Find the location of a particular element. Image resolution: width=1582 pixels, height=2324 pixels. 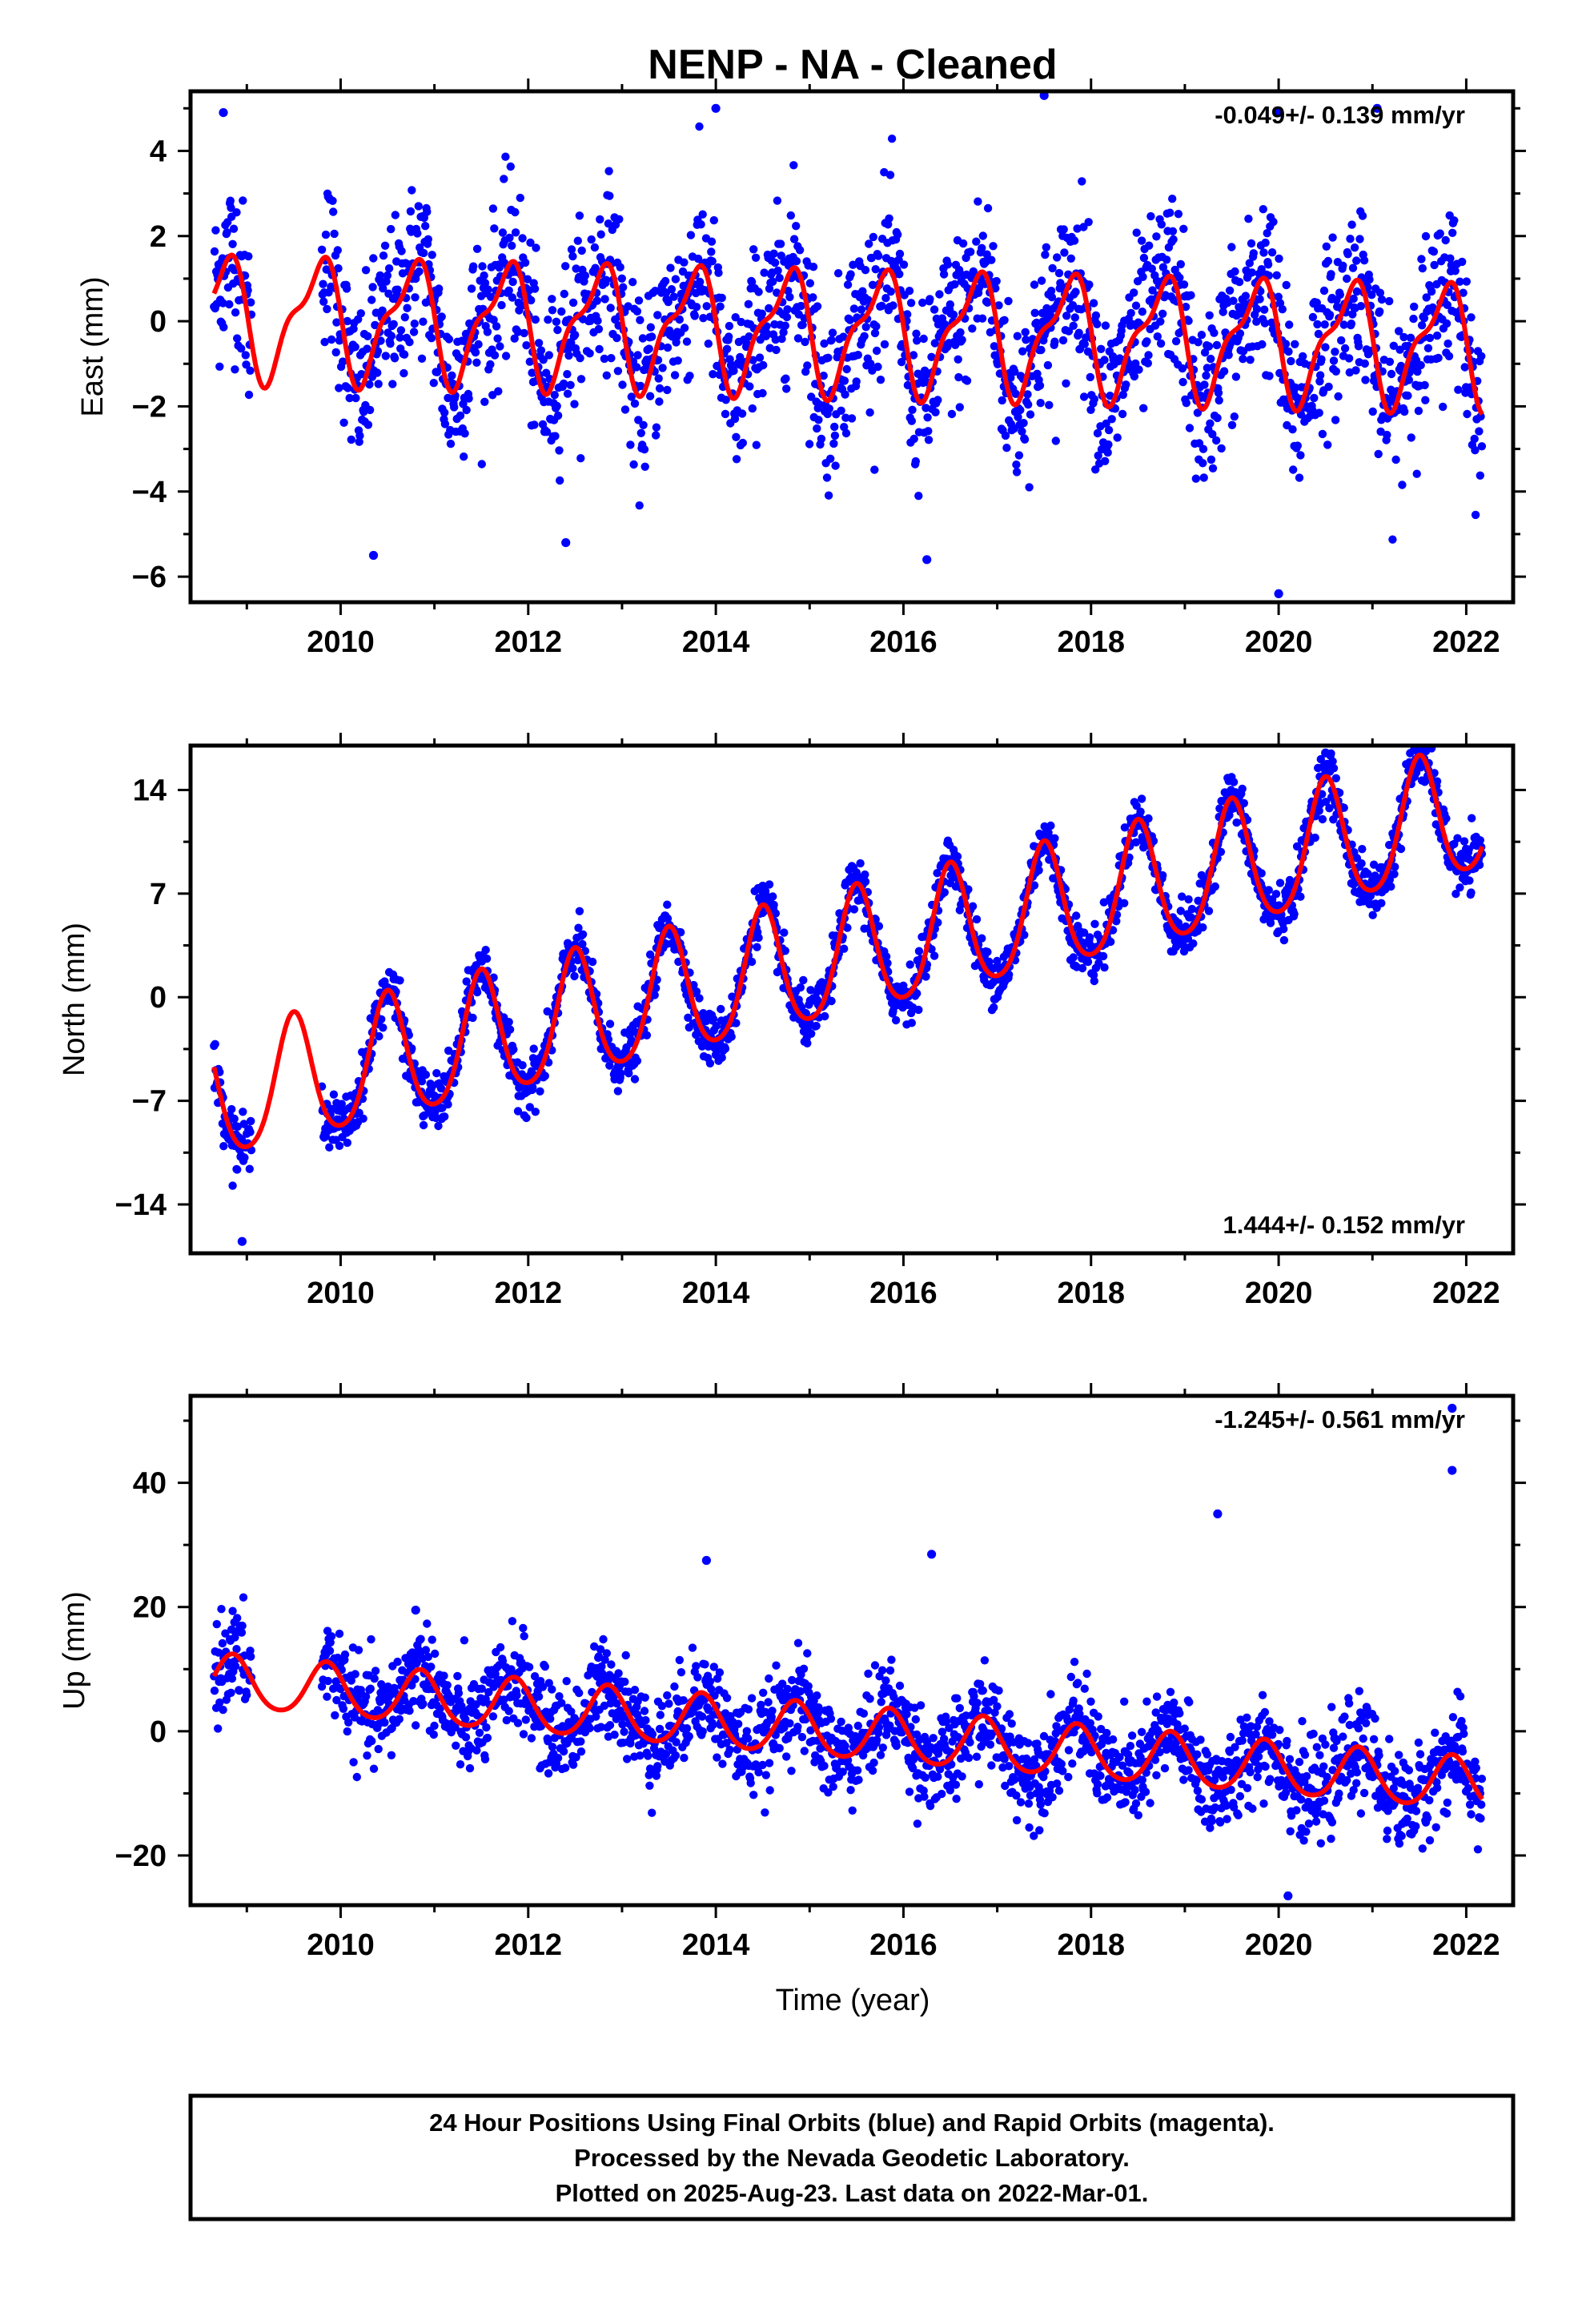

y-tick-label: 4 is located at coordinates (158, 151).